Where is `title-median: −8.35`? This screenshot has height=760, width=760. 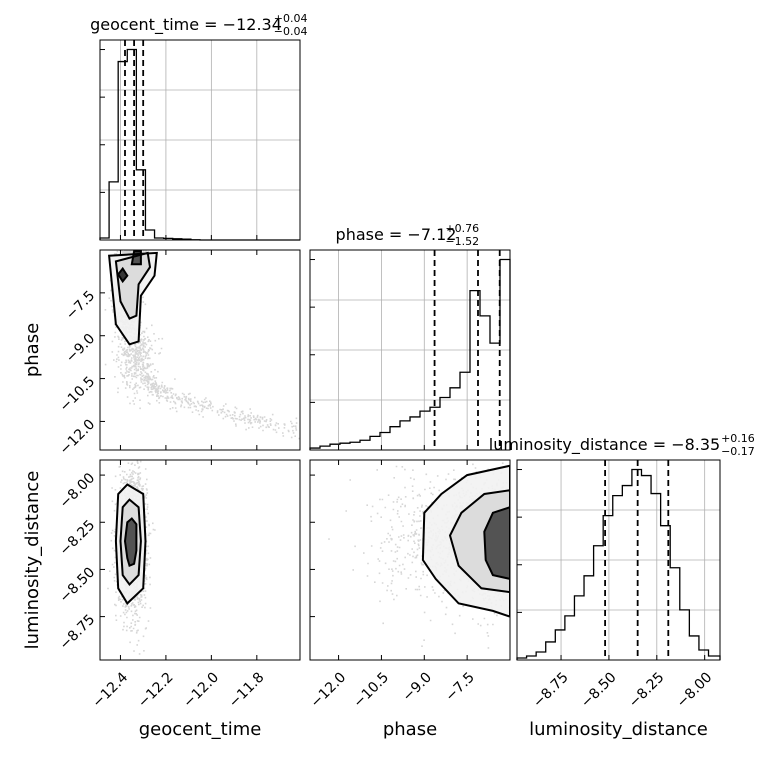 title-median: −8.35 is located at coordinates (695, 444).